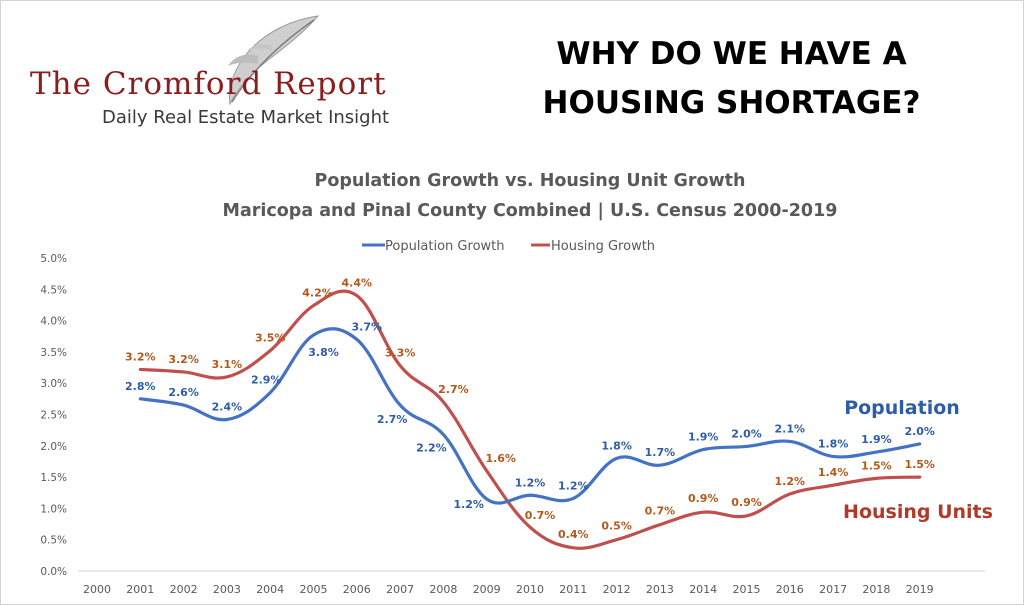 The height and width of the screenshot is (605, 1024). I want to click on headline-line-2: HOUSING SHORTAGE?, so click(731, 103).